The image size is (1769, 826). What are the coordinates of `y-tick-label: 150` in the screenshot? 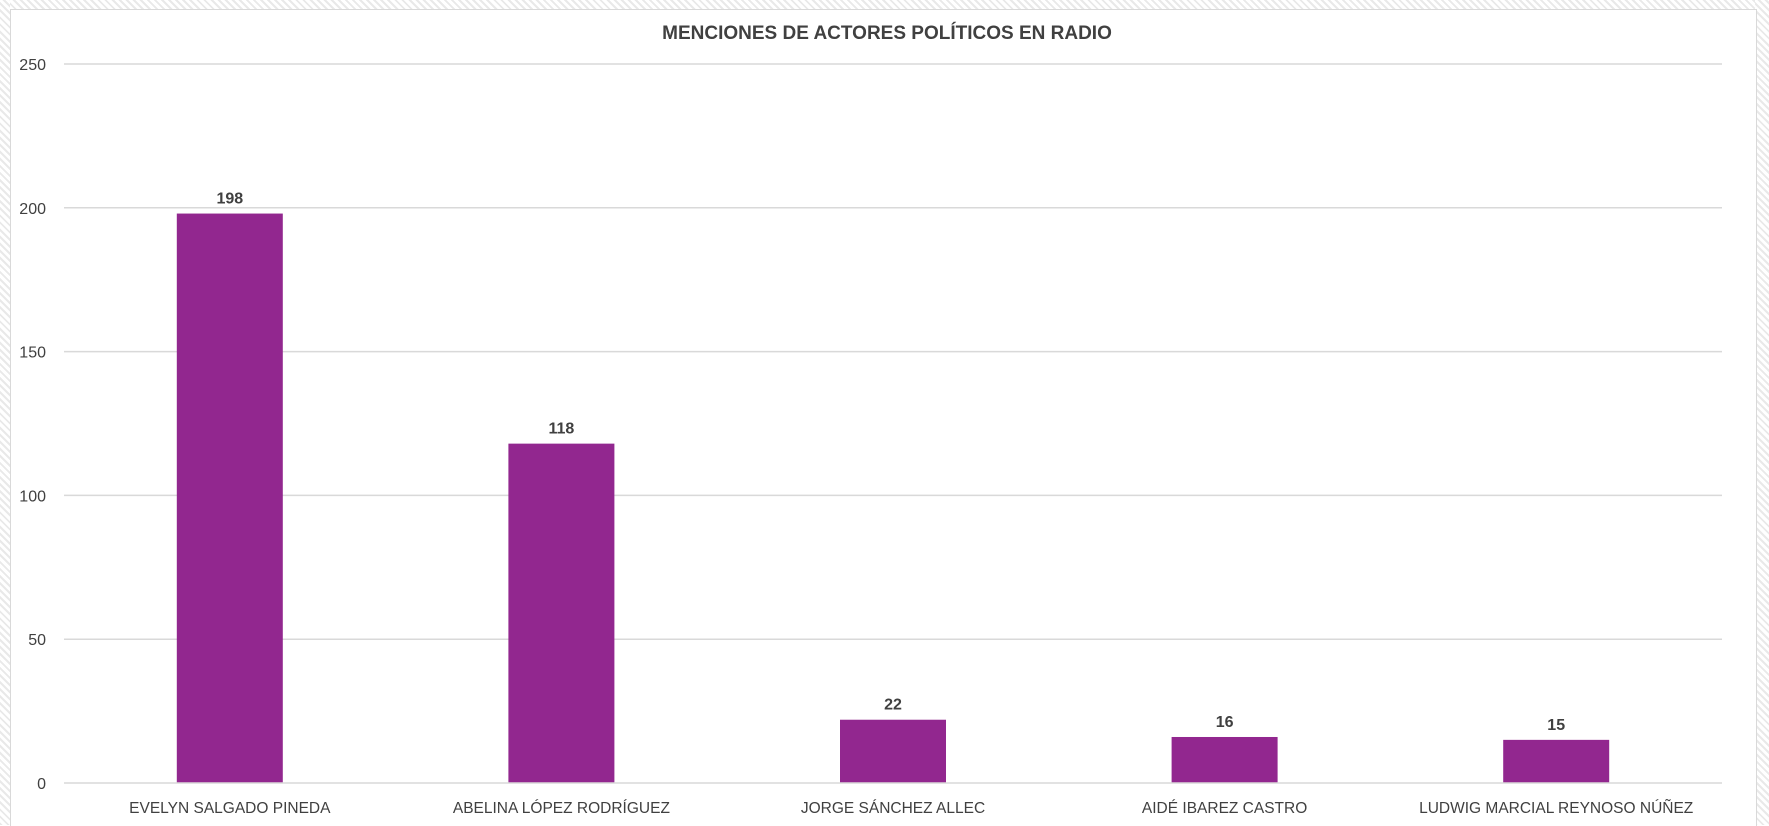 It's located at (32, 353).